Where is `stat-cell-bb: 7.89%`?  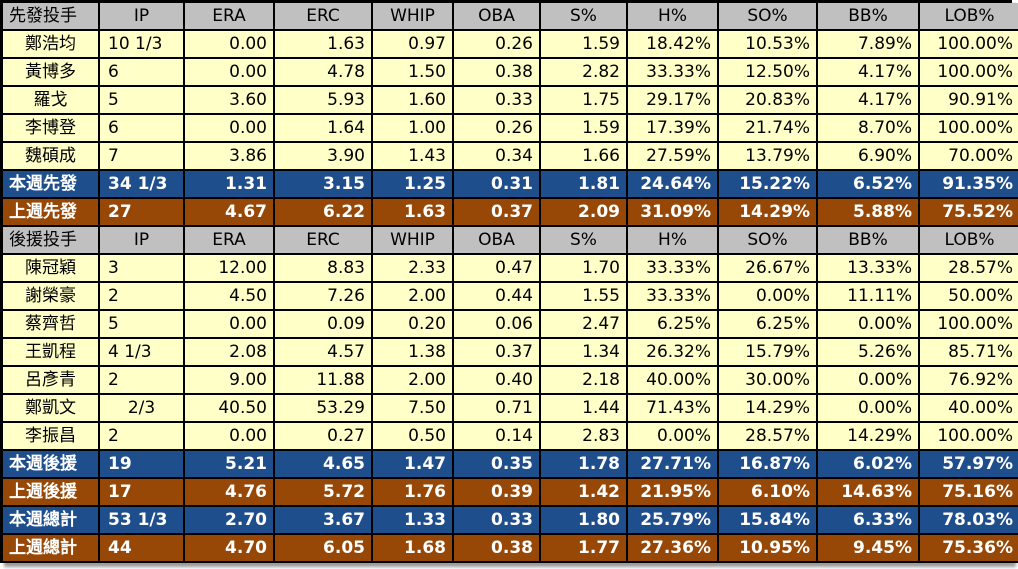 stat-cell-bb: 7.89% is located at coordinates (869, 45).